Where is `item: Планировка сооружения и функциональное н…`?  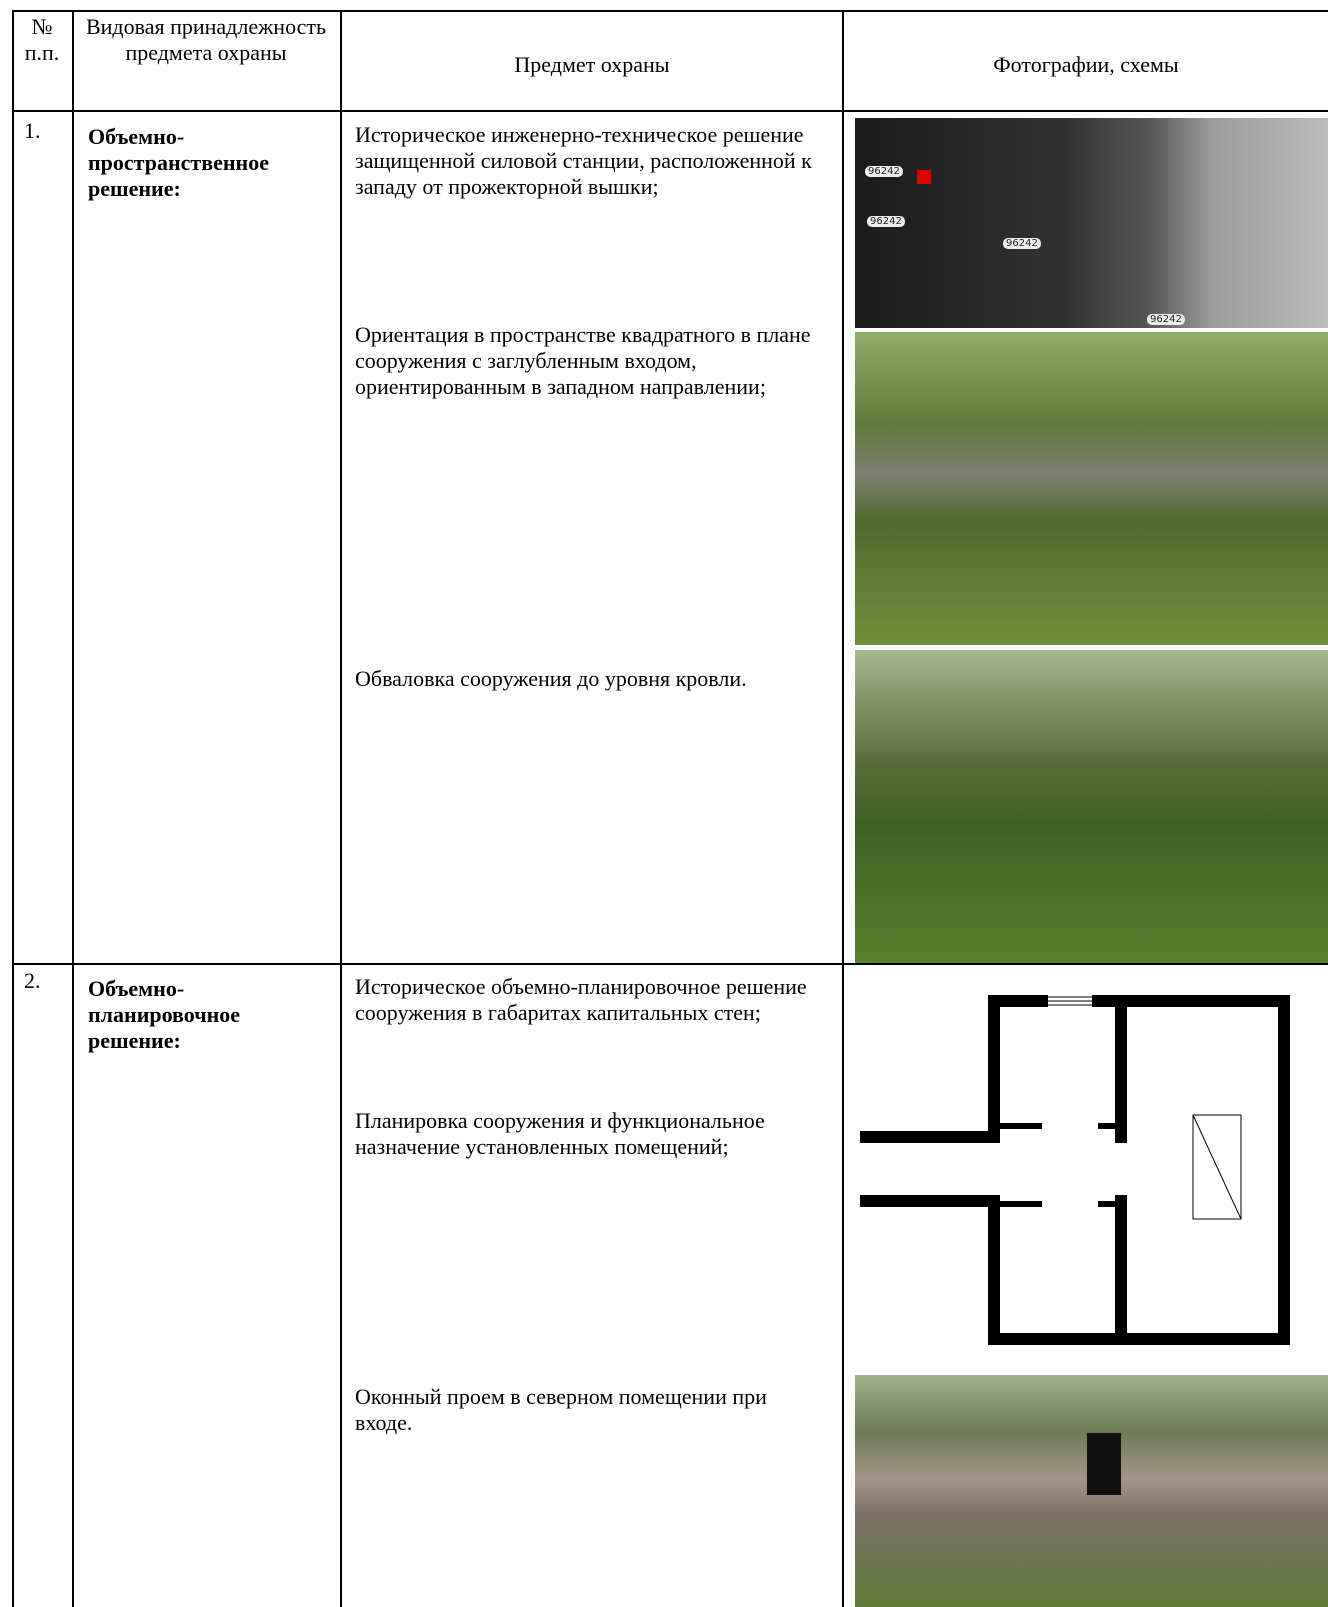 item: Планировка сооружения и функциональное н… is located at coordinates (560, 1133).